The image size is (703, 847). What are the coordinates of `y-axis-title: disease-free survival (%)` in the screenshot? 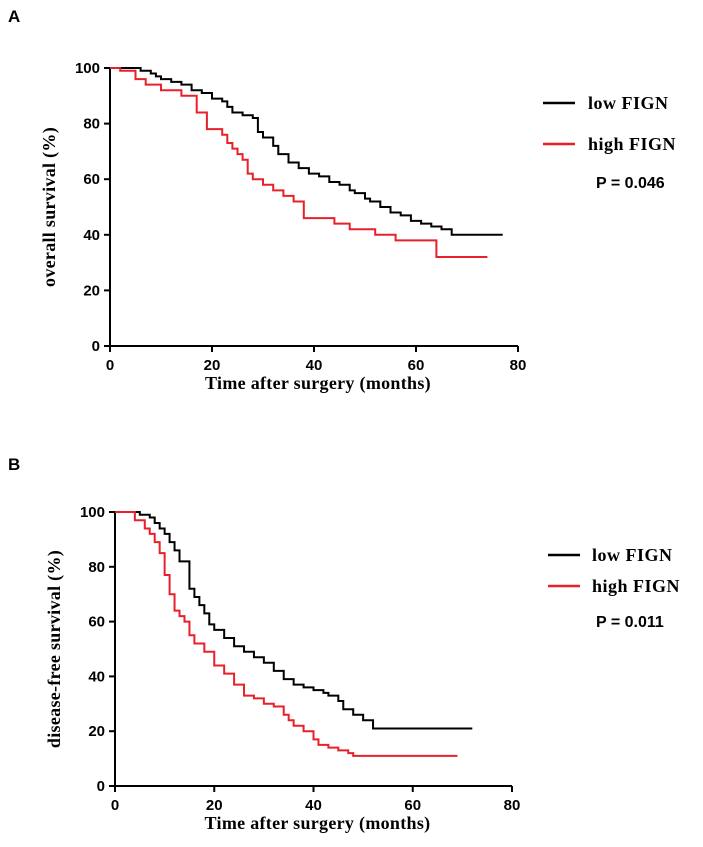 It's located at (54, 649).